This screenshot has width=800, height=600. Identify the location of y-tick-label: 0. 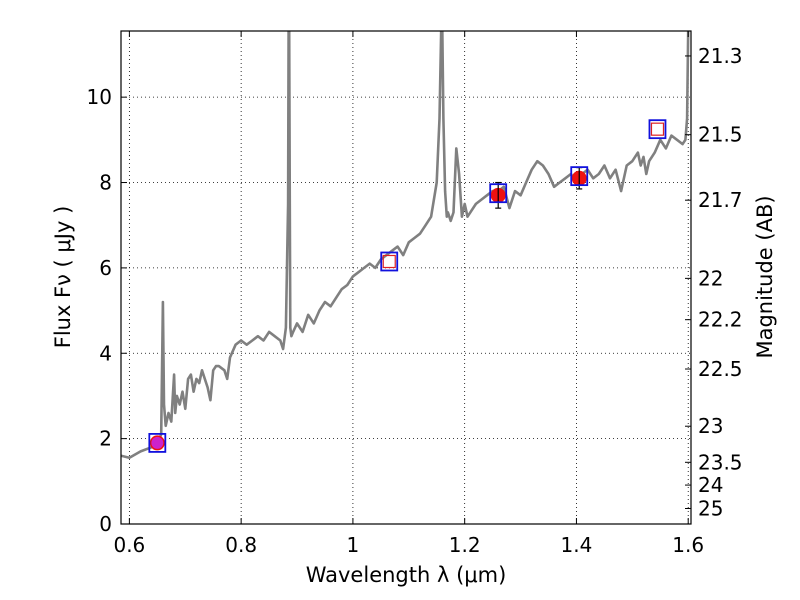
(105, 524).